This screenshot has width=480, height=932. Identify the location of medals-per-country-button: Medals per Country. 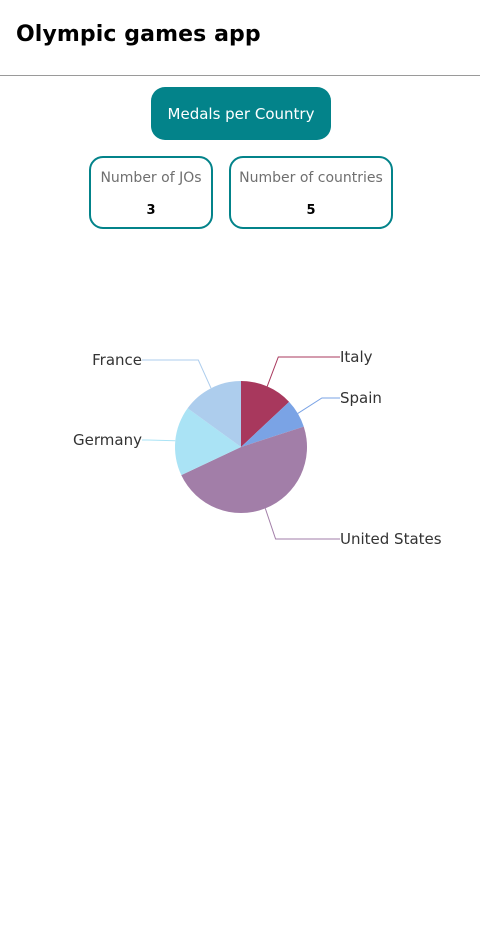
(241, 113).